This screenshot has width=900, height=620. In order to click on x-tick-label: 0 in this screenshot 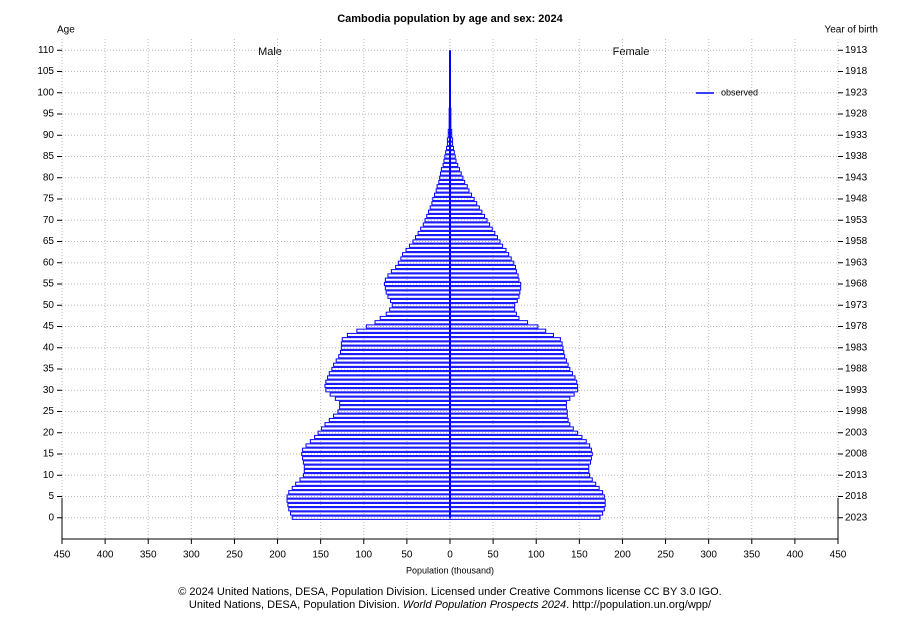, I will do `click(450, 555)`.